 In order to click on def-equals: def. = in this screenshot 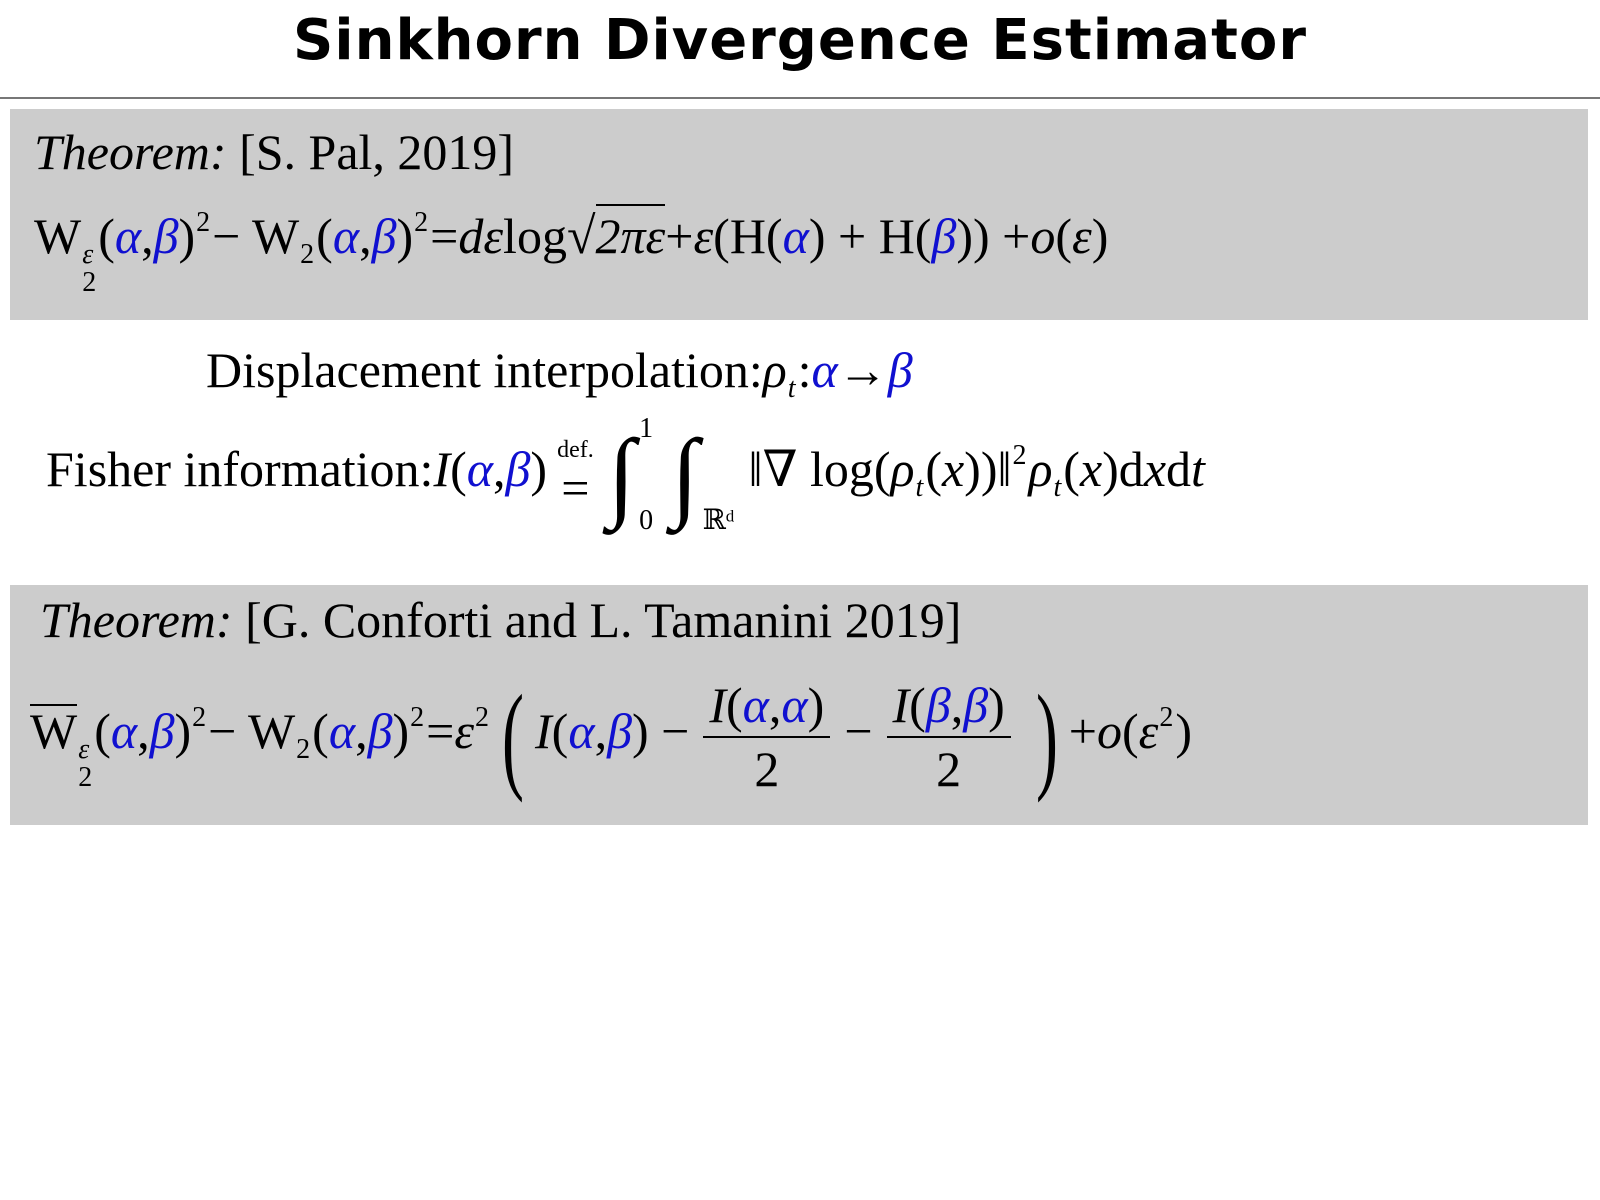, I will do `click(575, 475)`.